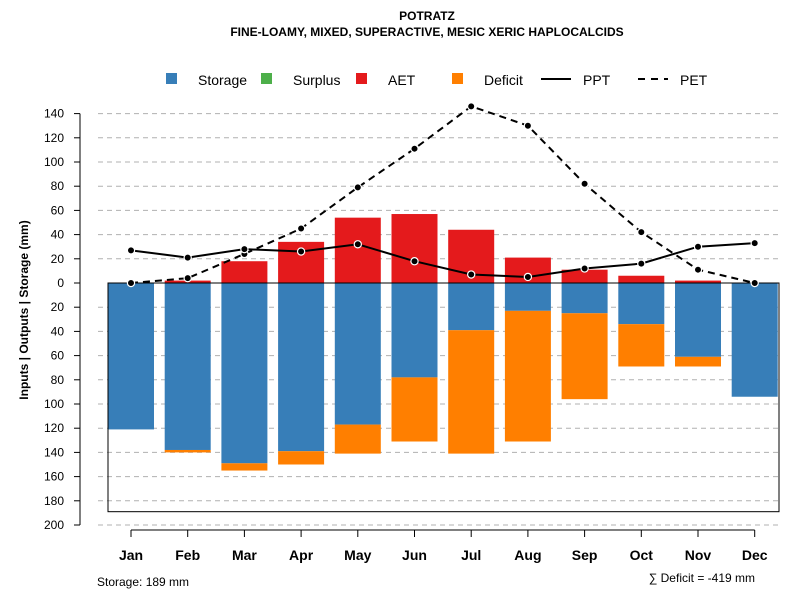 Image resolution: width=800 pixels, height=605 pixels. What do you see at coordinates (316, 80) in the screenshot?
I see `legend-label: Surplus` at bounding box center [316, 80].